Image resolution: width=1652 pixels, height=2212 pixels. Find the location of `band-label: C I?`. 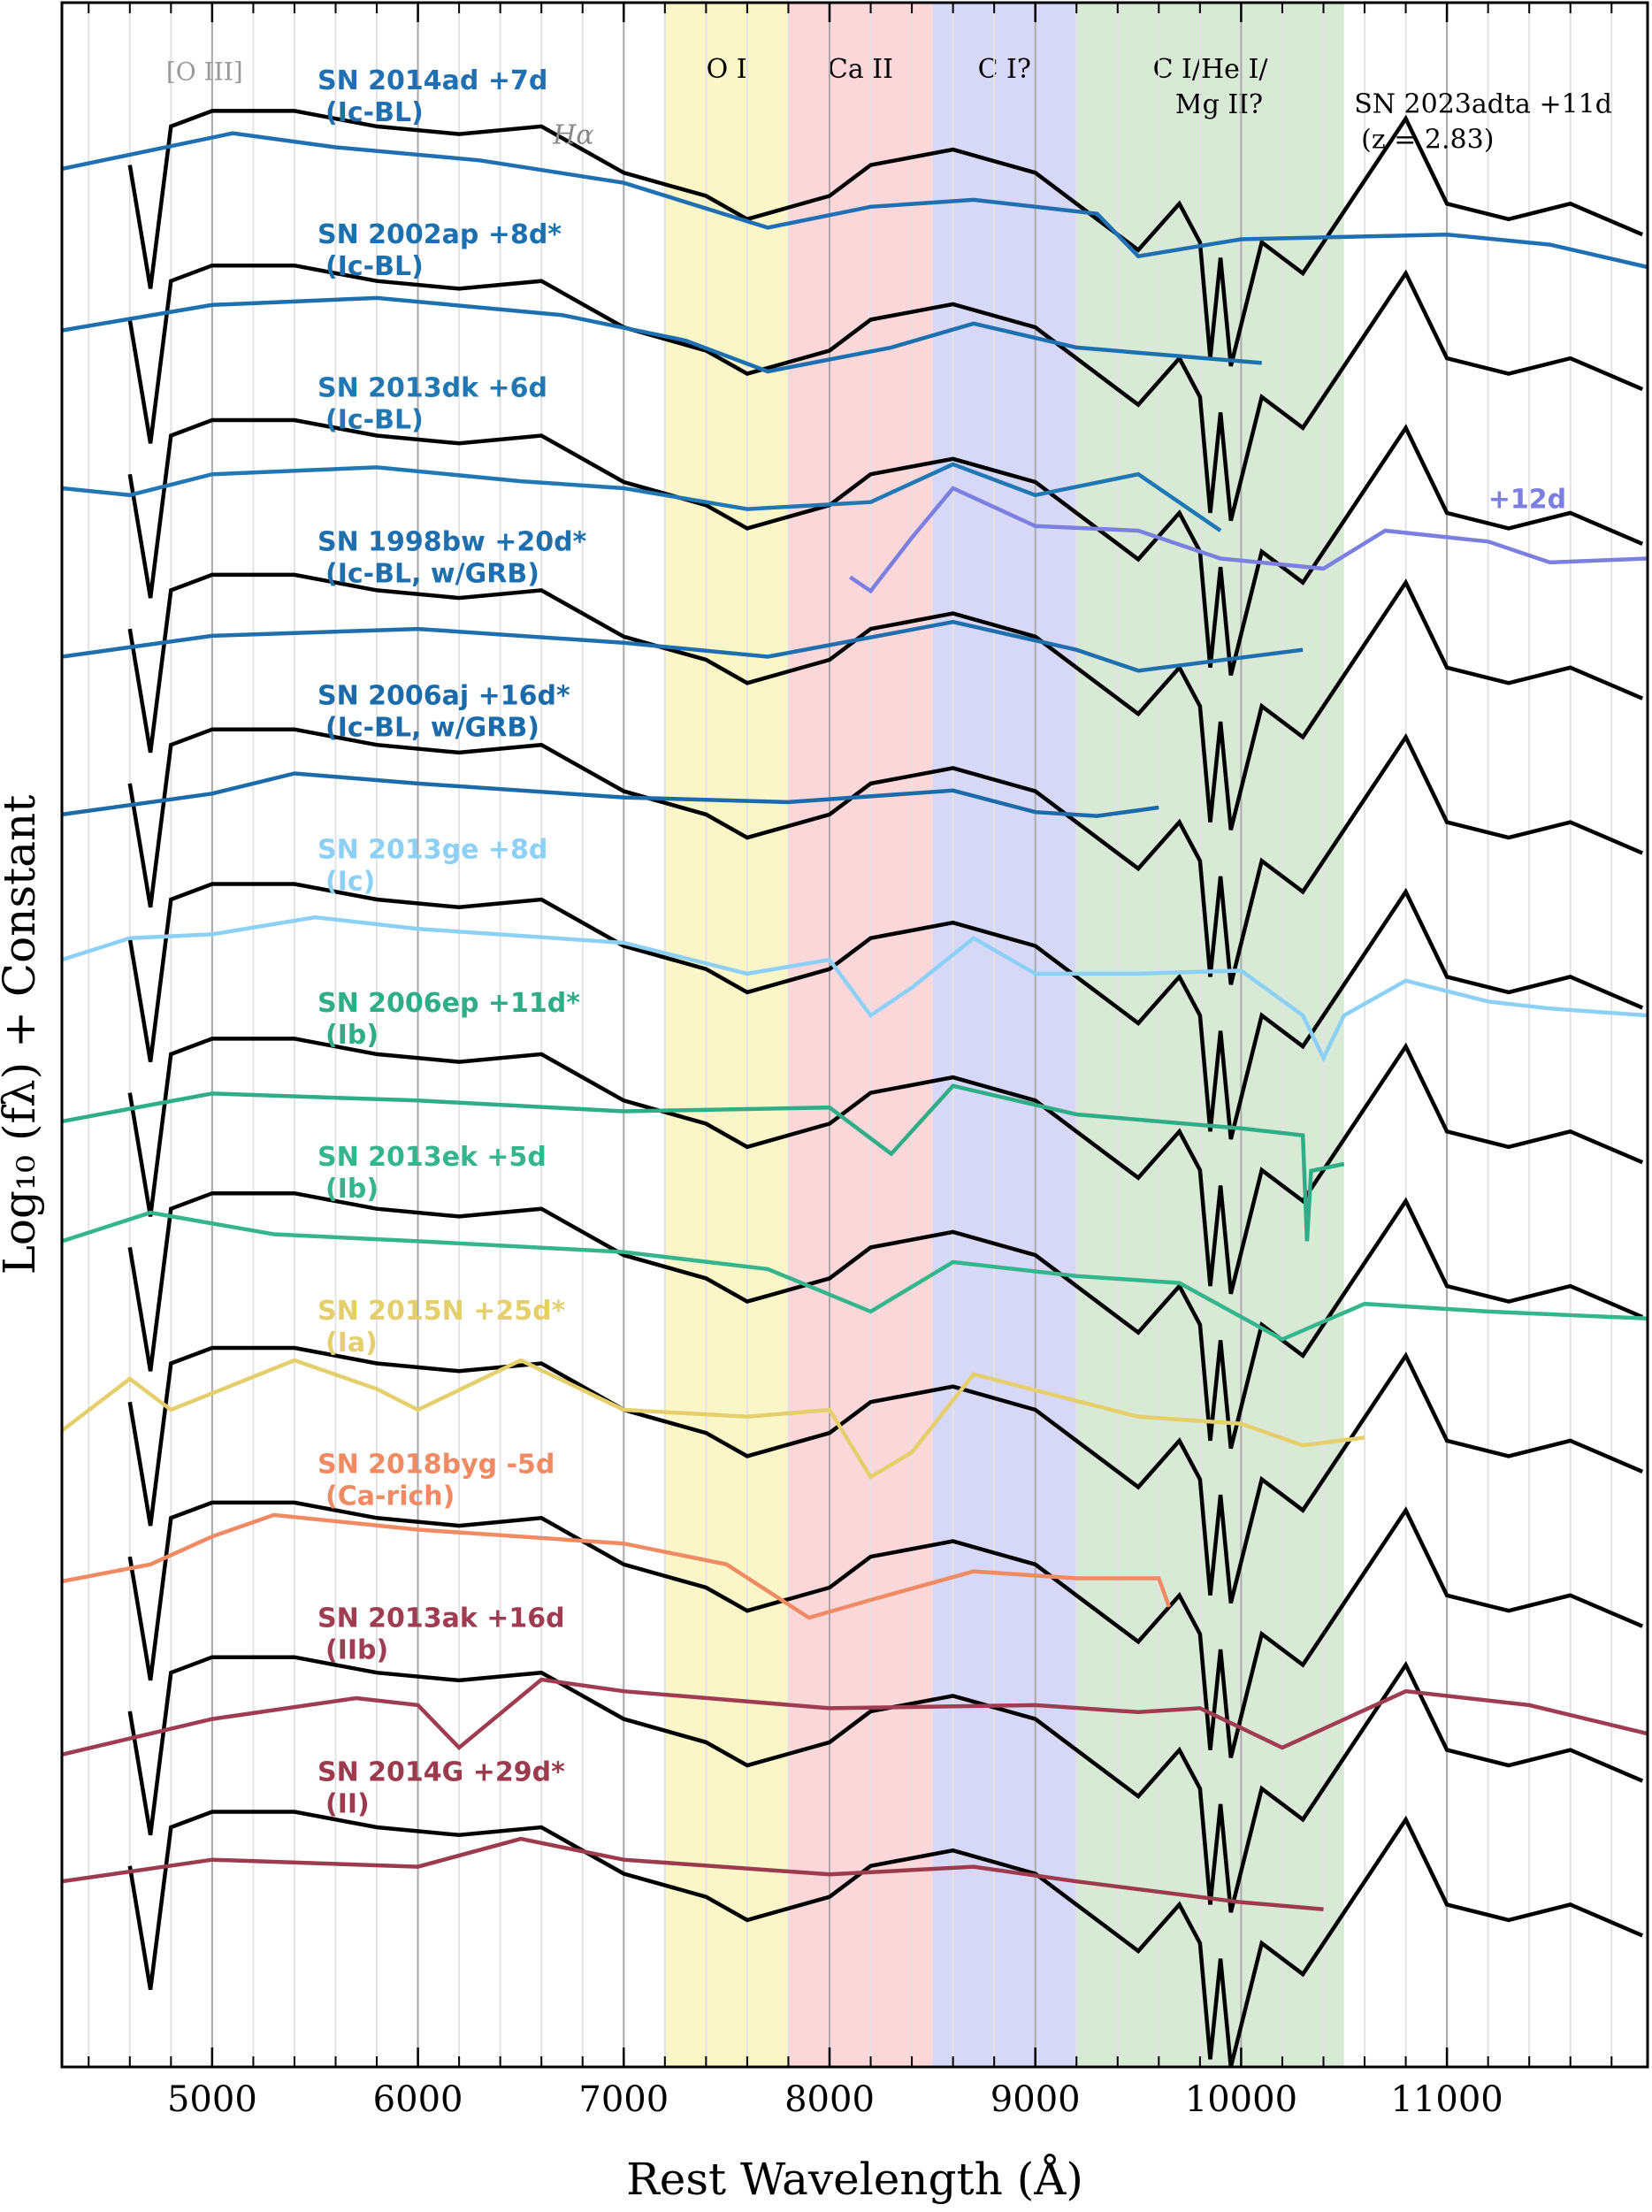

band-label: C I? is located at coordinates (1004, 69).